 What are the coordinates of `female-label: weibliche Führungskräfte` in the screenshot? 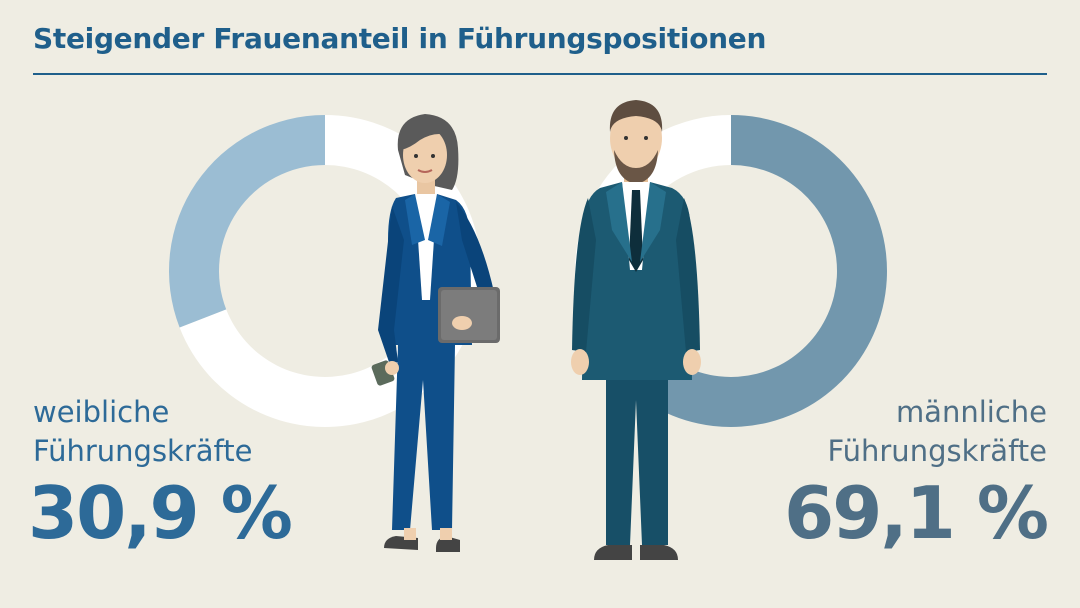 It's located at (142, 432).